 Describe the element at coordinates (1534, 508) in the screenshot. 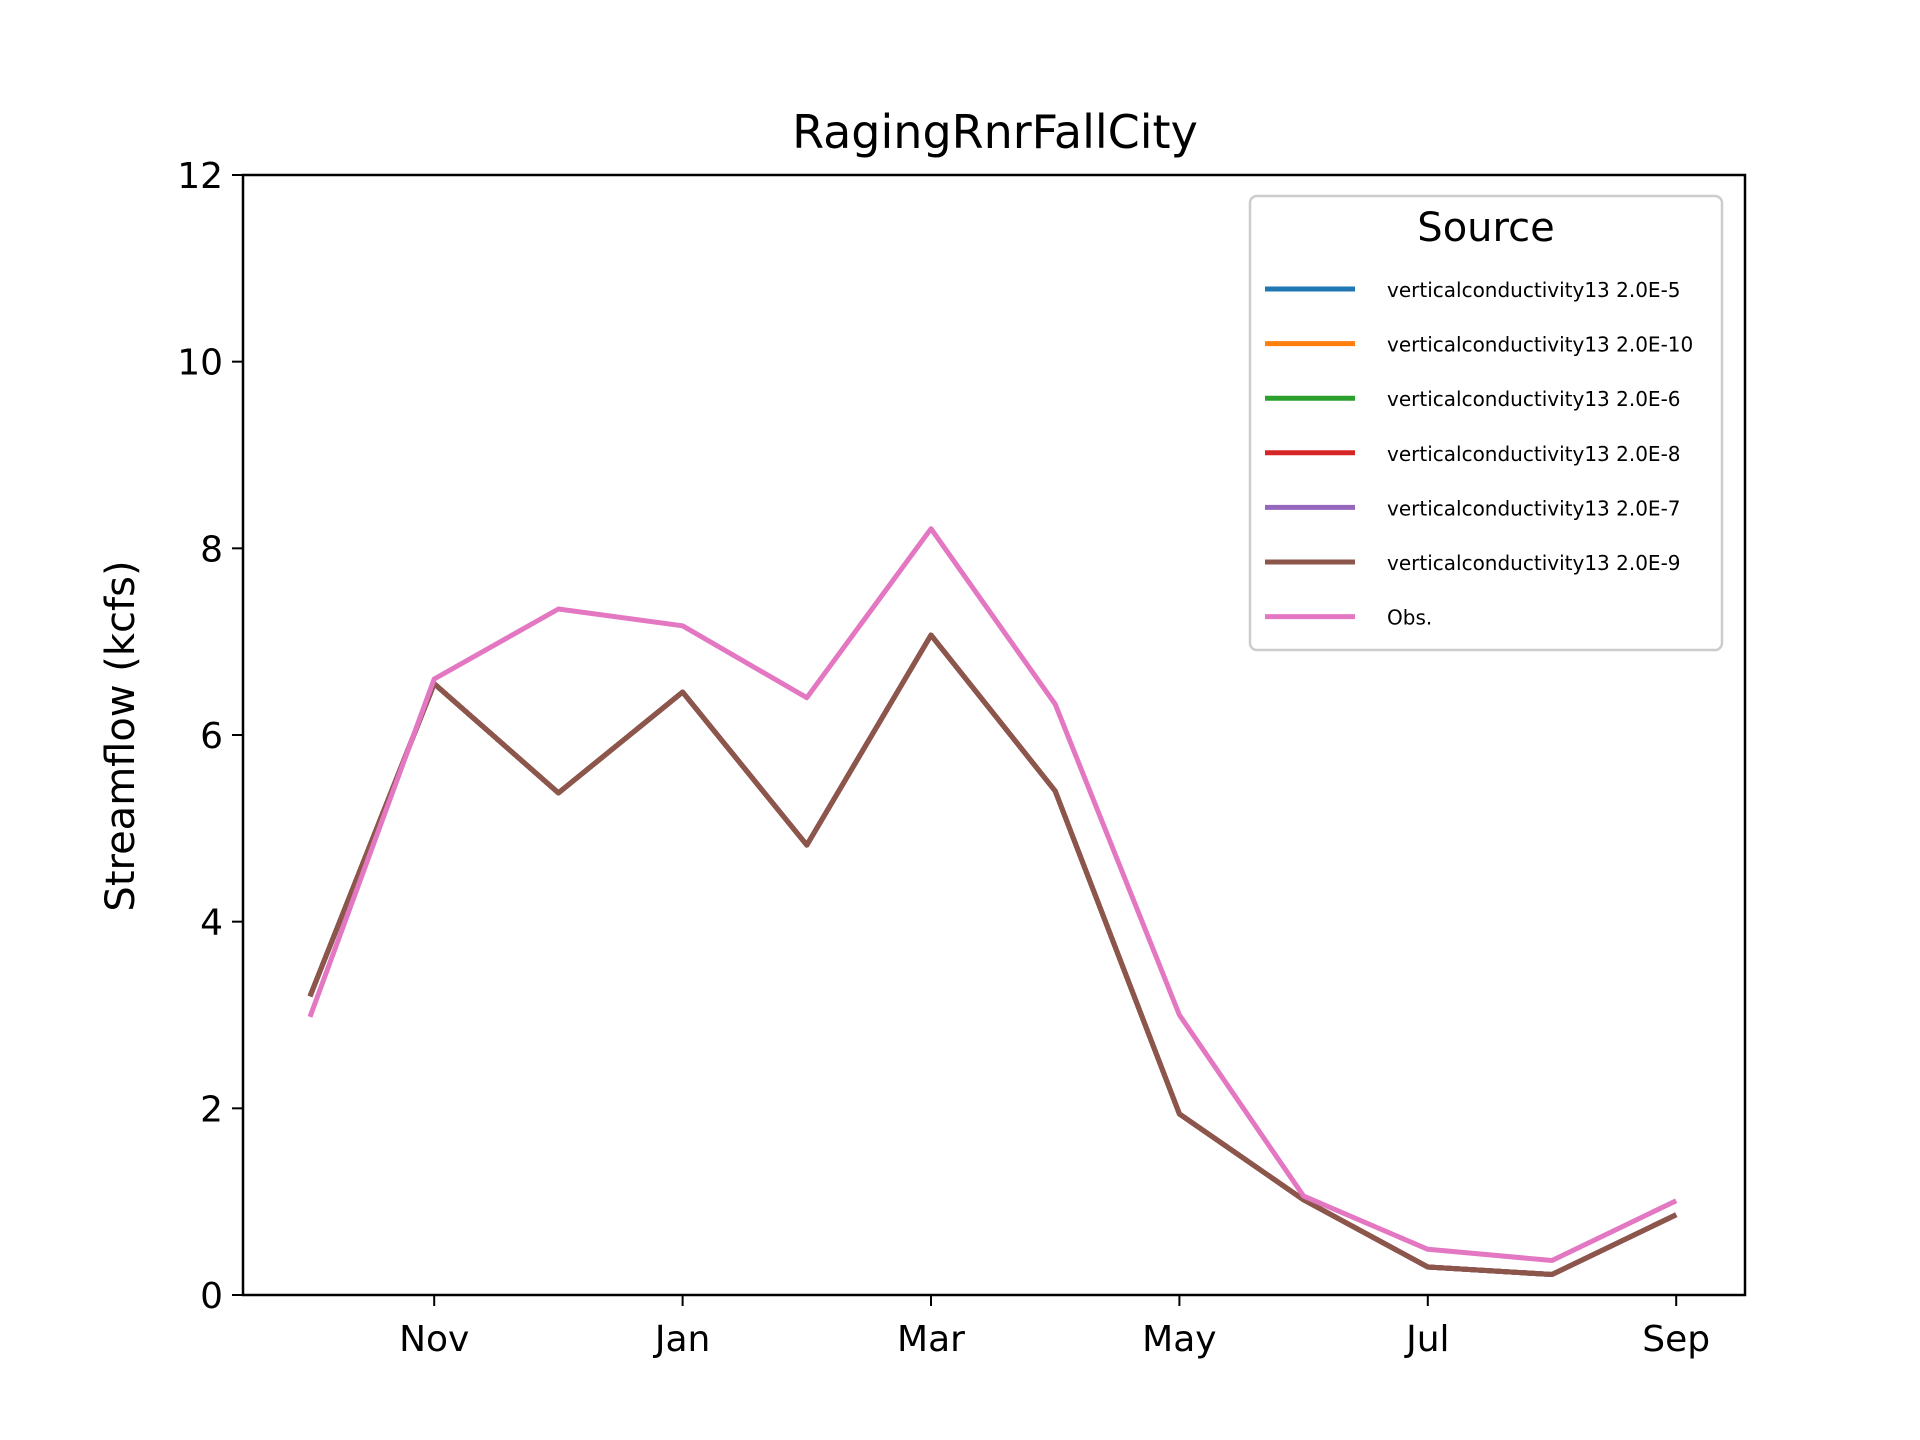

I see `legend-entry-label: verticalconductivity13 2.0E-7` at that location.